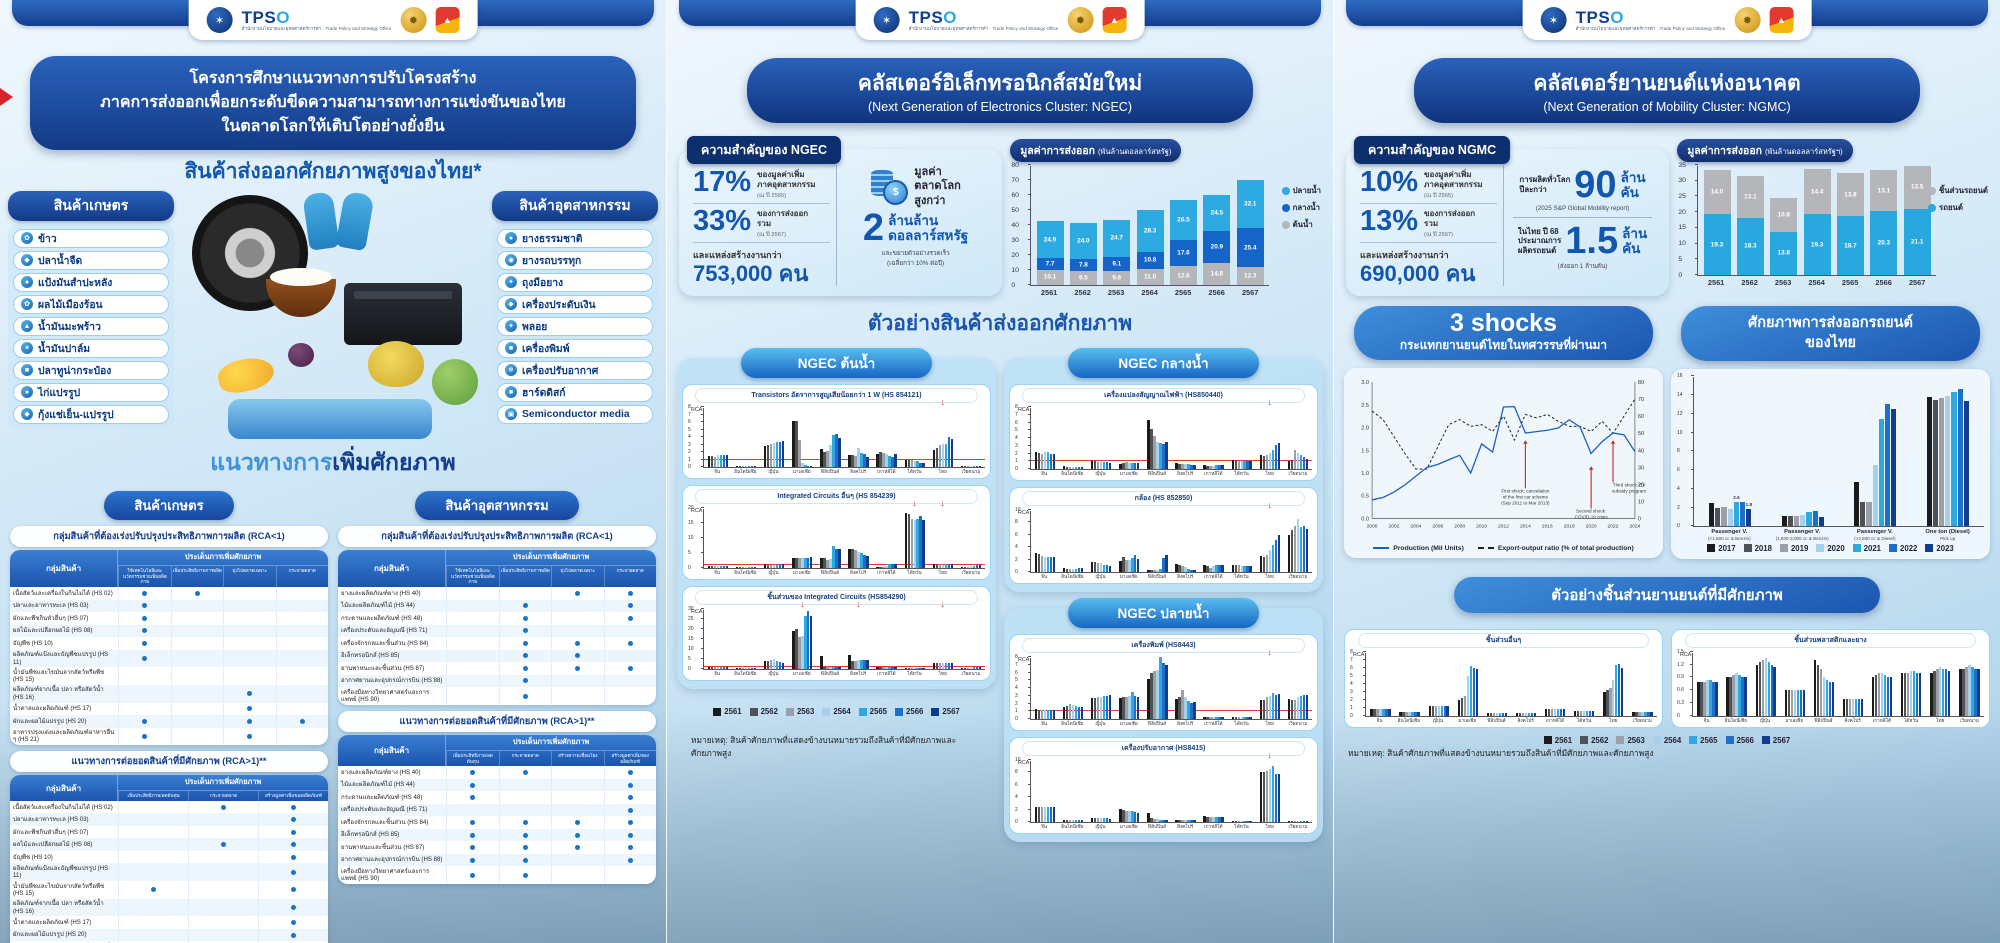 The width and height of the screenshot is (2000, 943). I want to click on y-tick-label: 3, so click(1016, 695).